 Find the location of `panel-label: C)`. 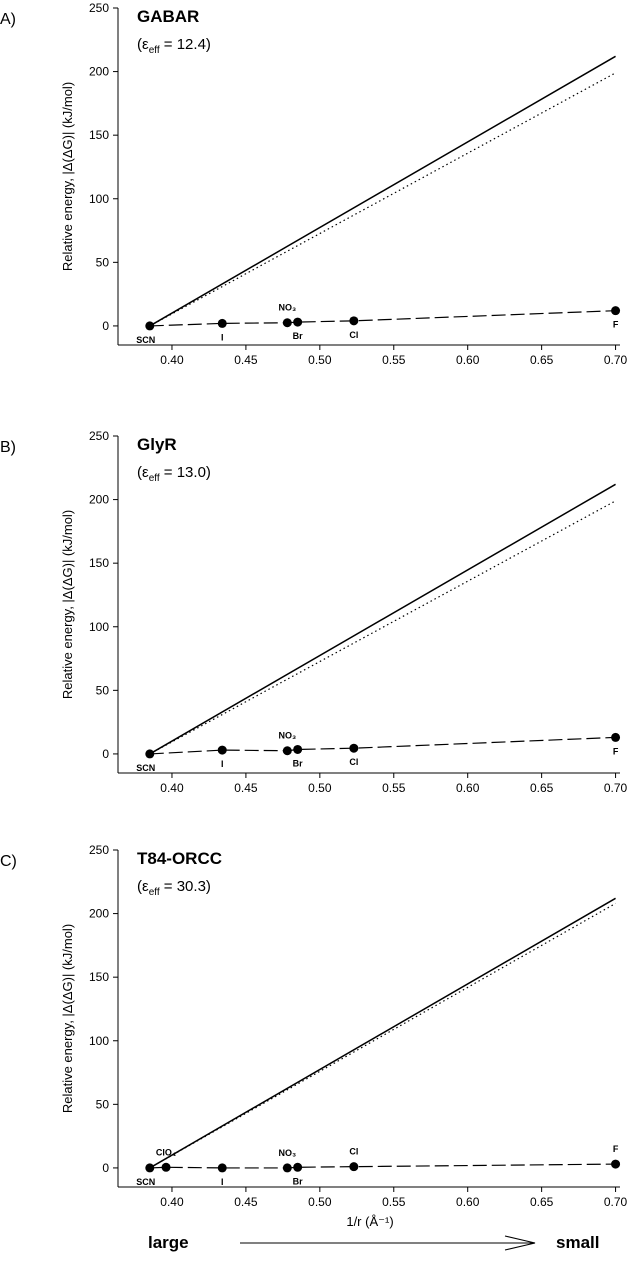

panel-label: C) is located at coordinates (8, 861).